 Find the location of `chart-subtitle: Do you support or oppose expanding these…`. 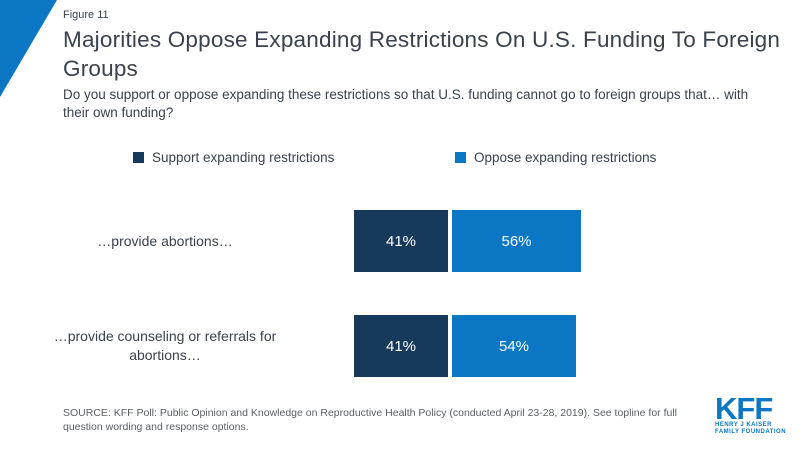

chart-subtitle: Do you support or oppose expanding these… is located at coordinates (406, 103).